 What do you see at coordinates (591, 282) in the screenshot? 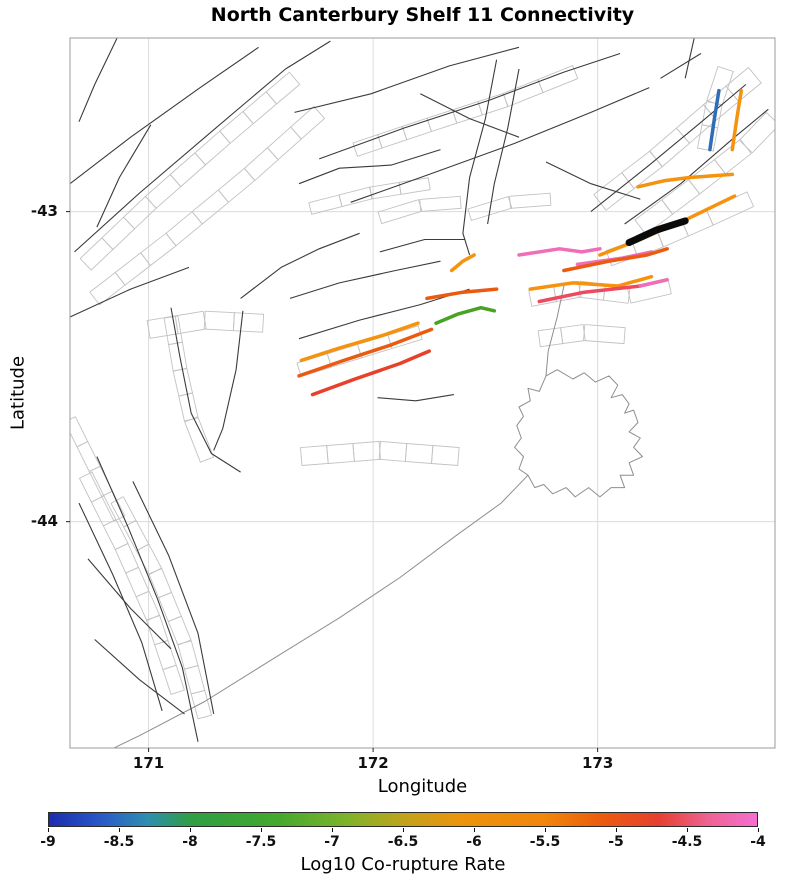
I see `rupture-orange-mid` at bounding box center [591, 282].